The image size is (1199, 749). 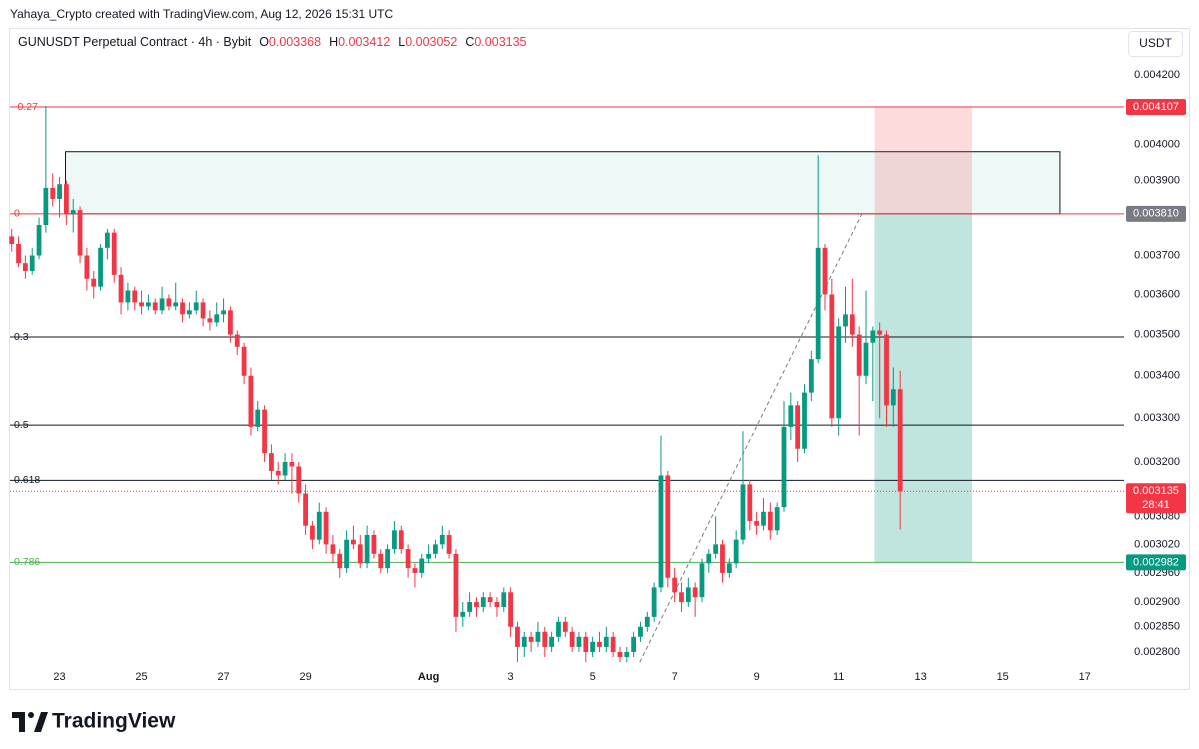 I want to click on fib-label: 0.618, so click(x=27, y=480).